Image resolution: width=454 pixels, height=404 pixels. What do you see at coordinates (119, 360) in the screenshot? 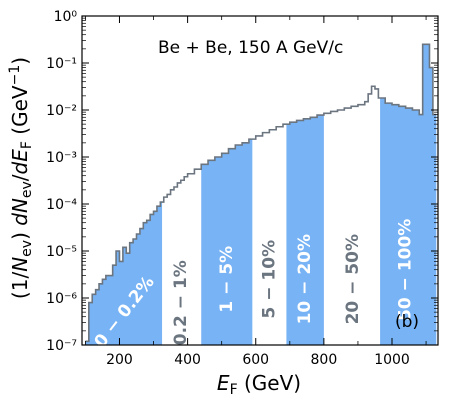
I see `x-tick-label: 200` at bounding box center [119, 360].